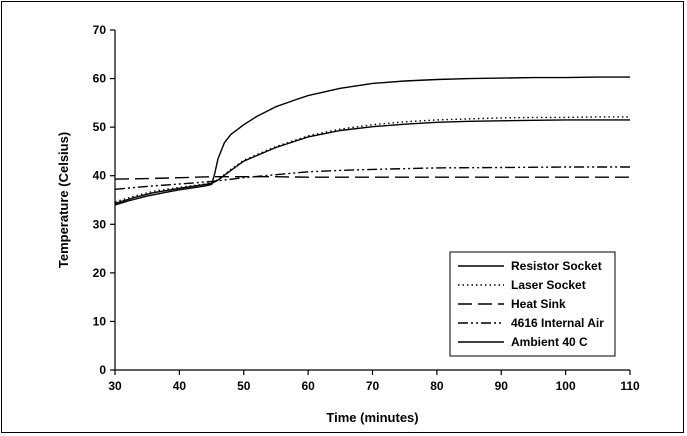 Image resolution: width=687 pixels, height=436 pixels. I want to click on legend-label-2: Laser Socket, so click(548, 285).